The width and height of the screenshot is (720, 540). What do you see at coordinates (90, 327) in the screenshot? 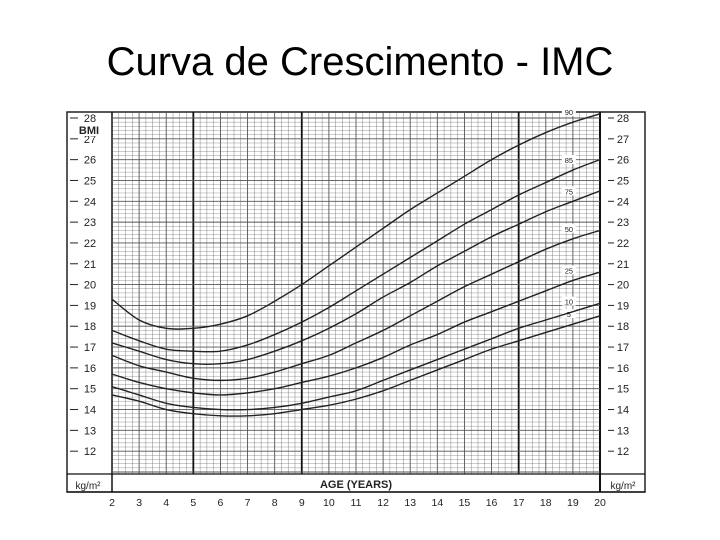
I see `y-tick-label-left: 18` at bounding box center [90, 327].